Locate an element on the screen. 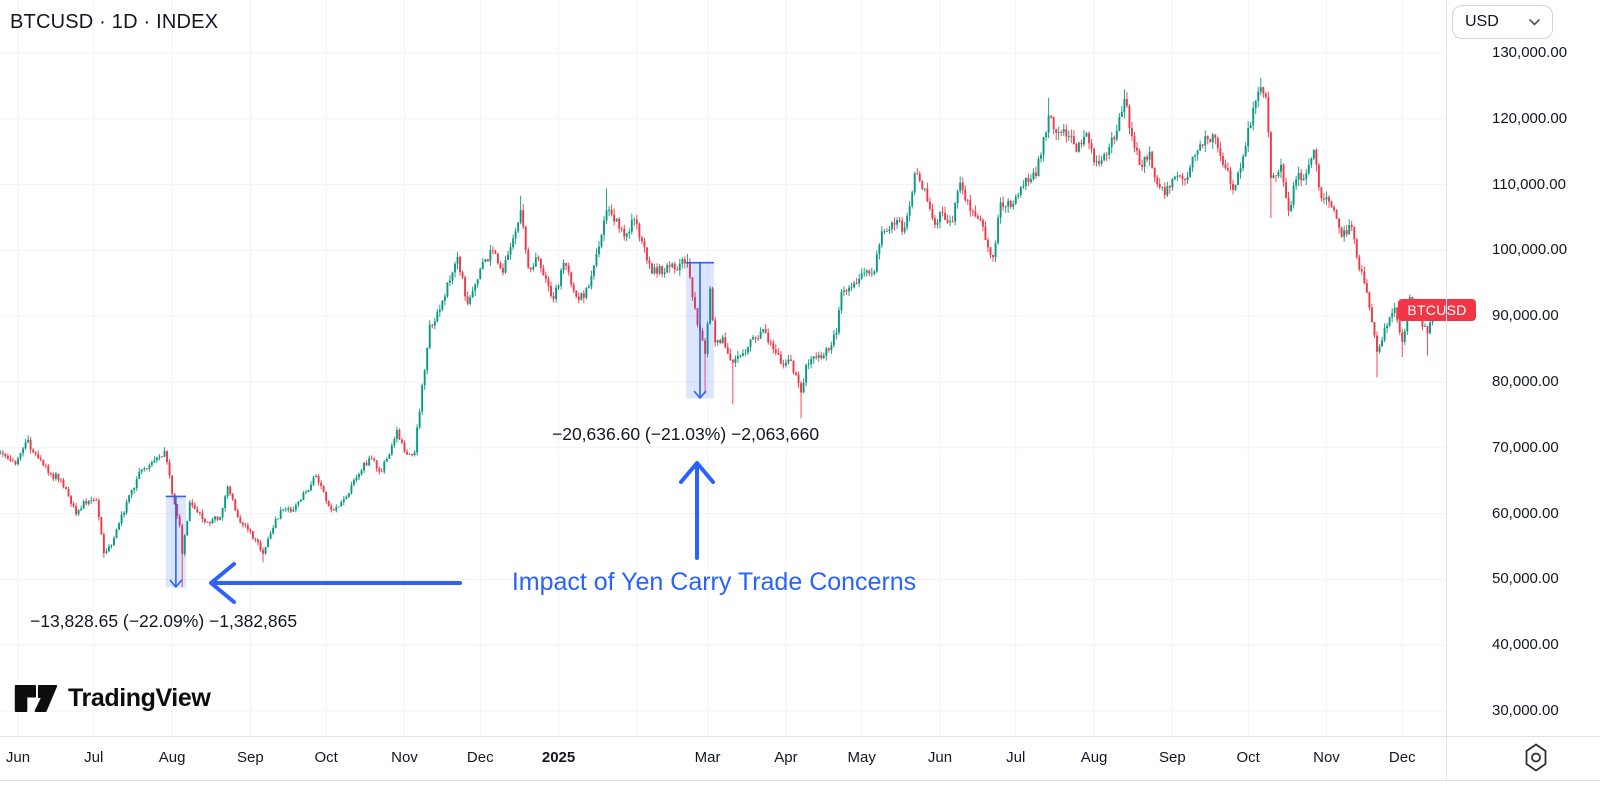 The width and height of the screenshot is (1600, 788). currency-dropdown: USD is located at coordinates (1502, 22).